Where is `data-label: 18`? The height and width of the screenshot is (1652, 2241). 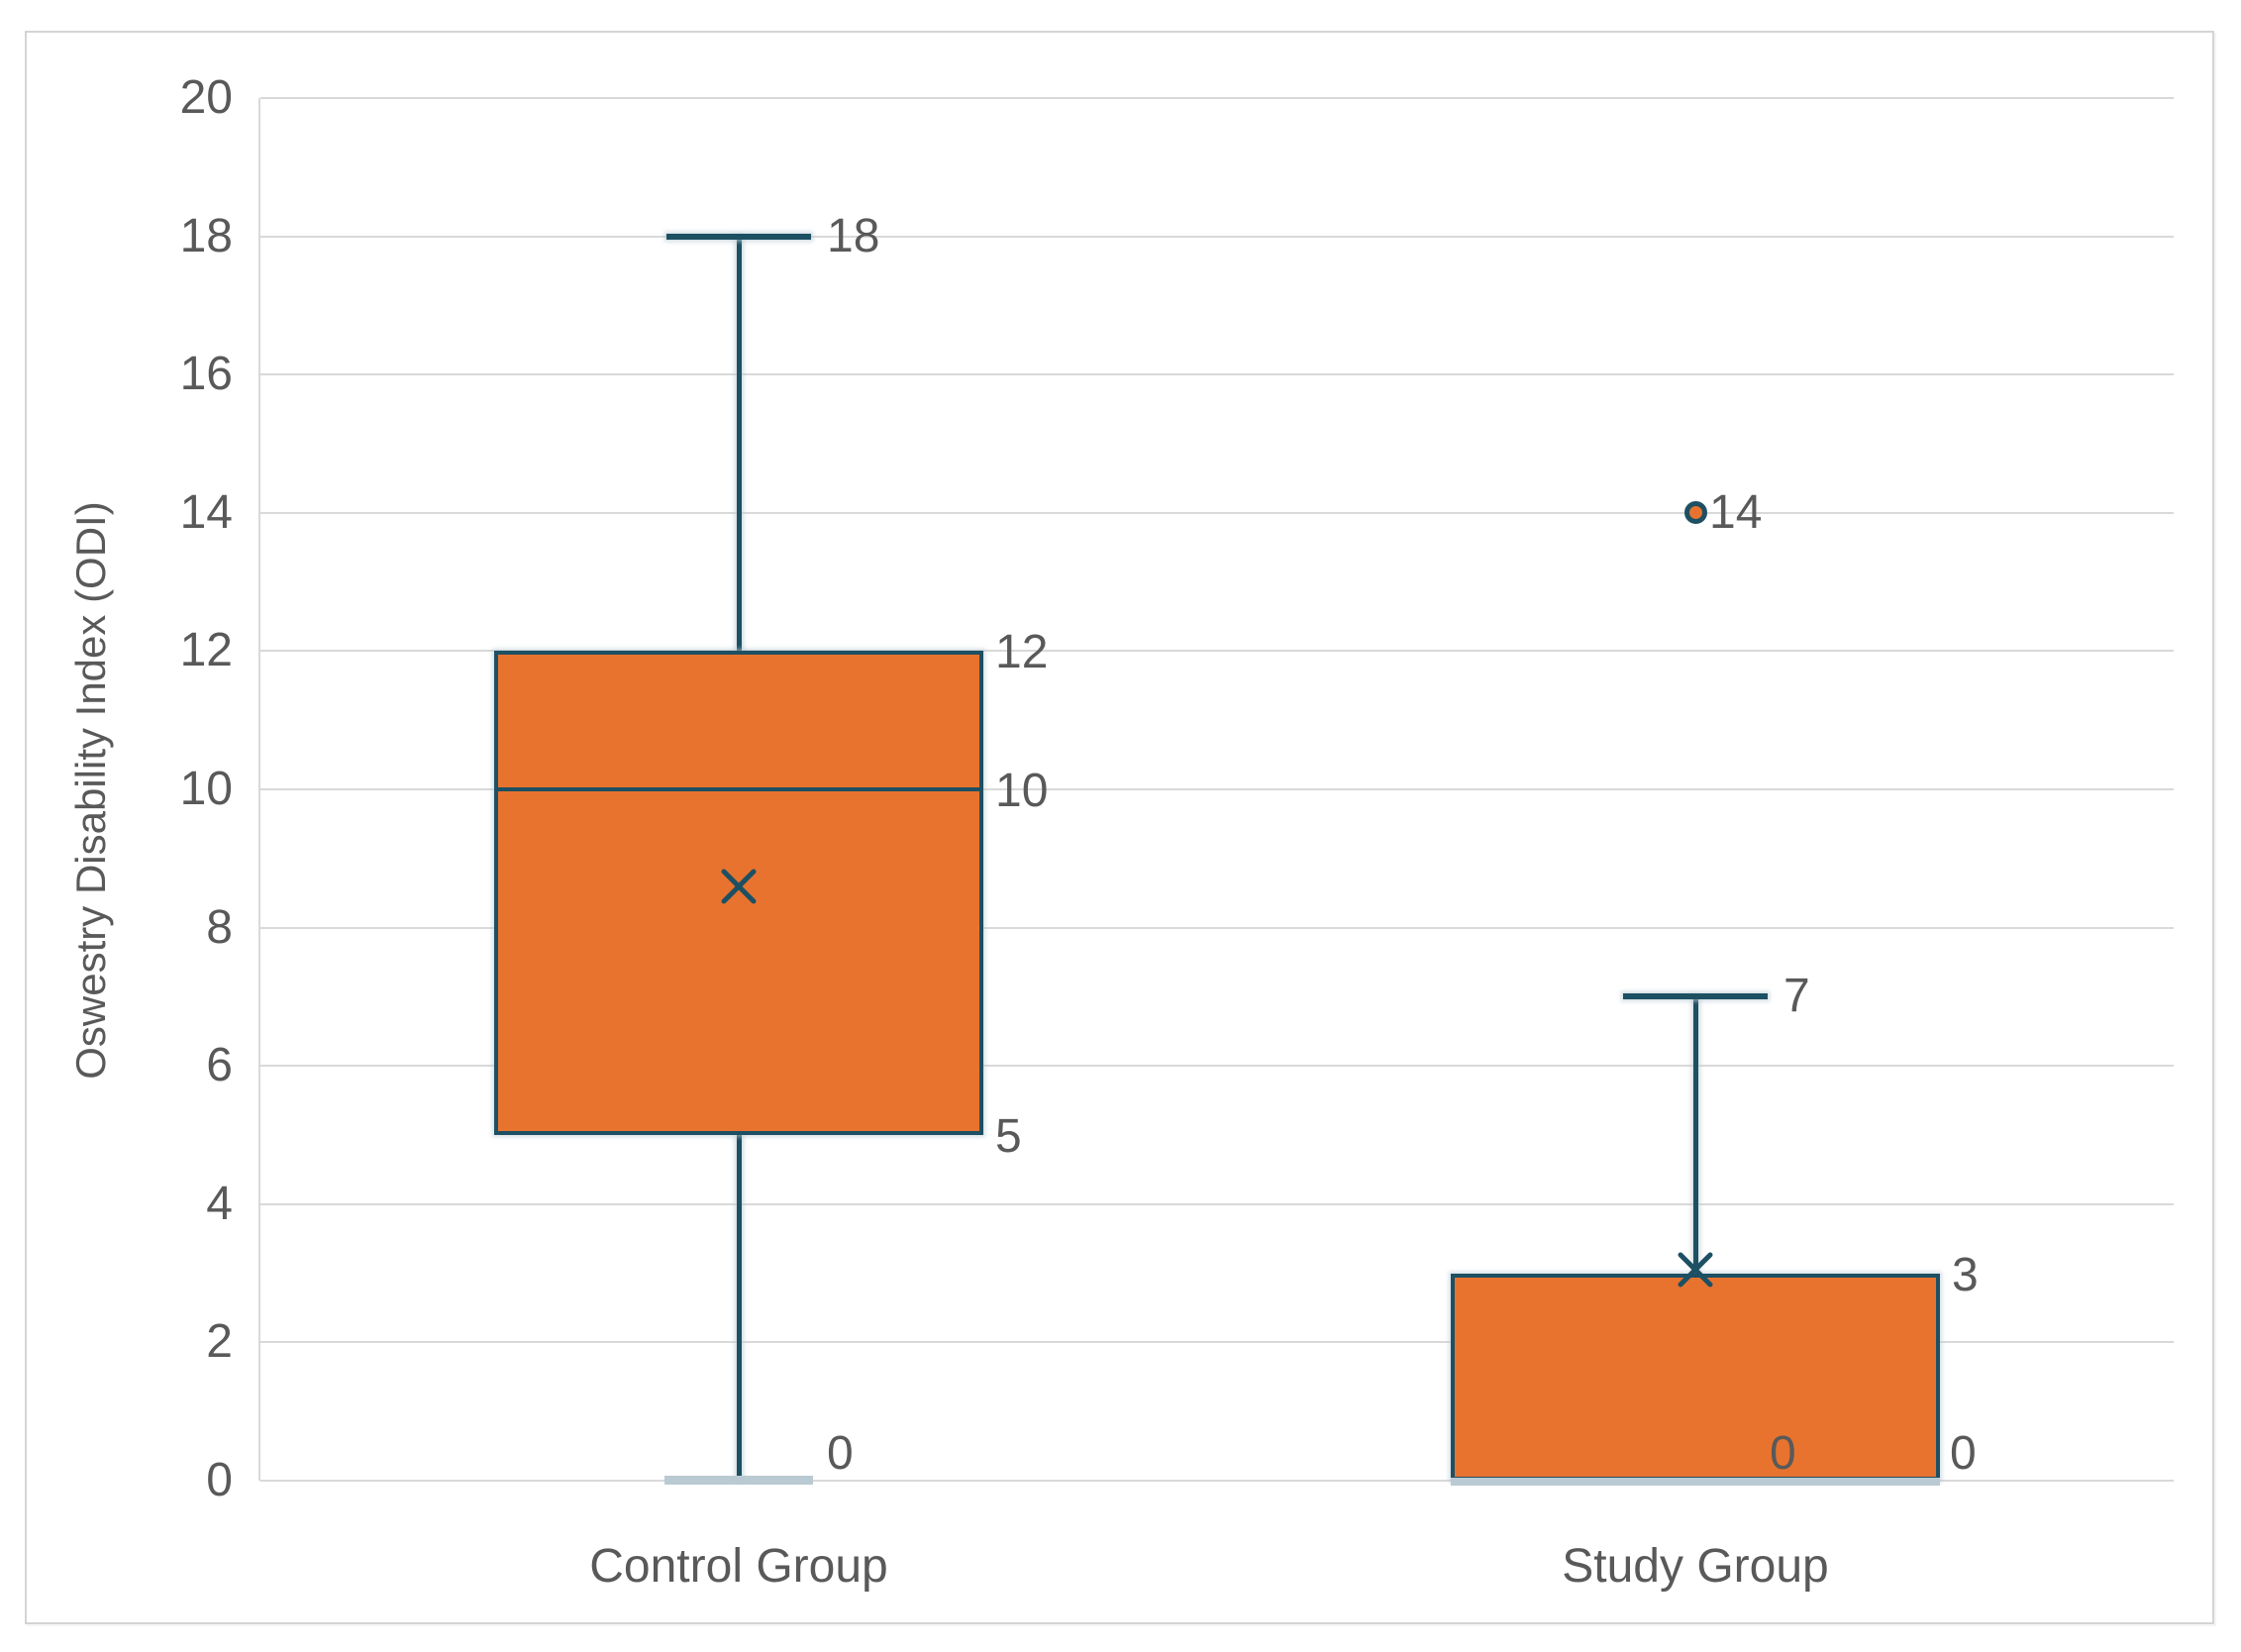
data-label: 18 is located at coordinates (854, 235).